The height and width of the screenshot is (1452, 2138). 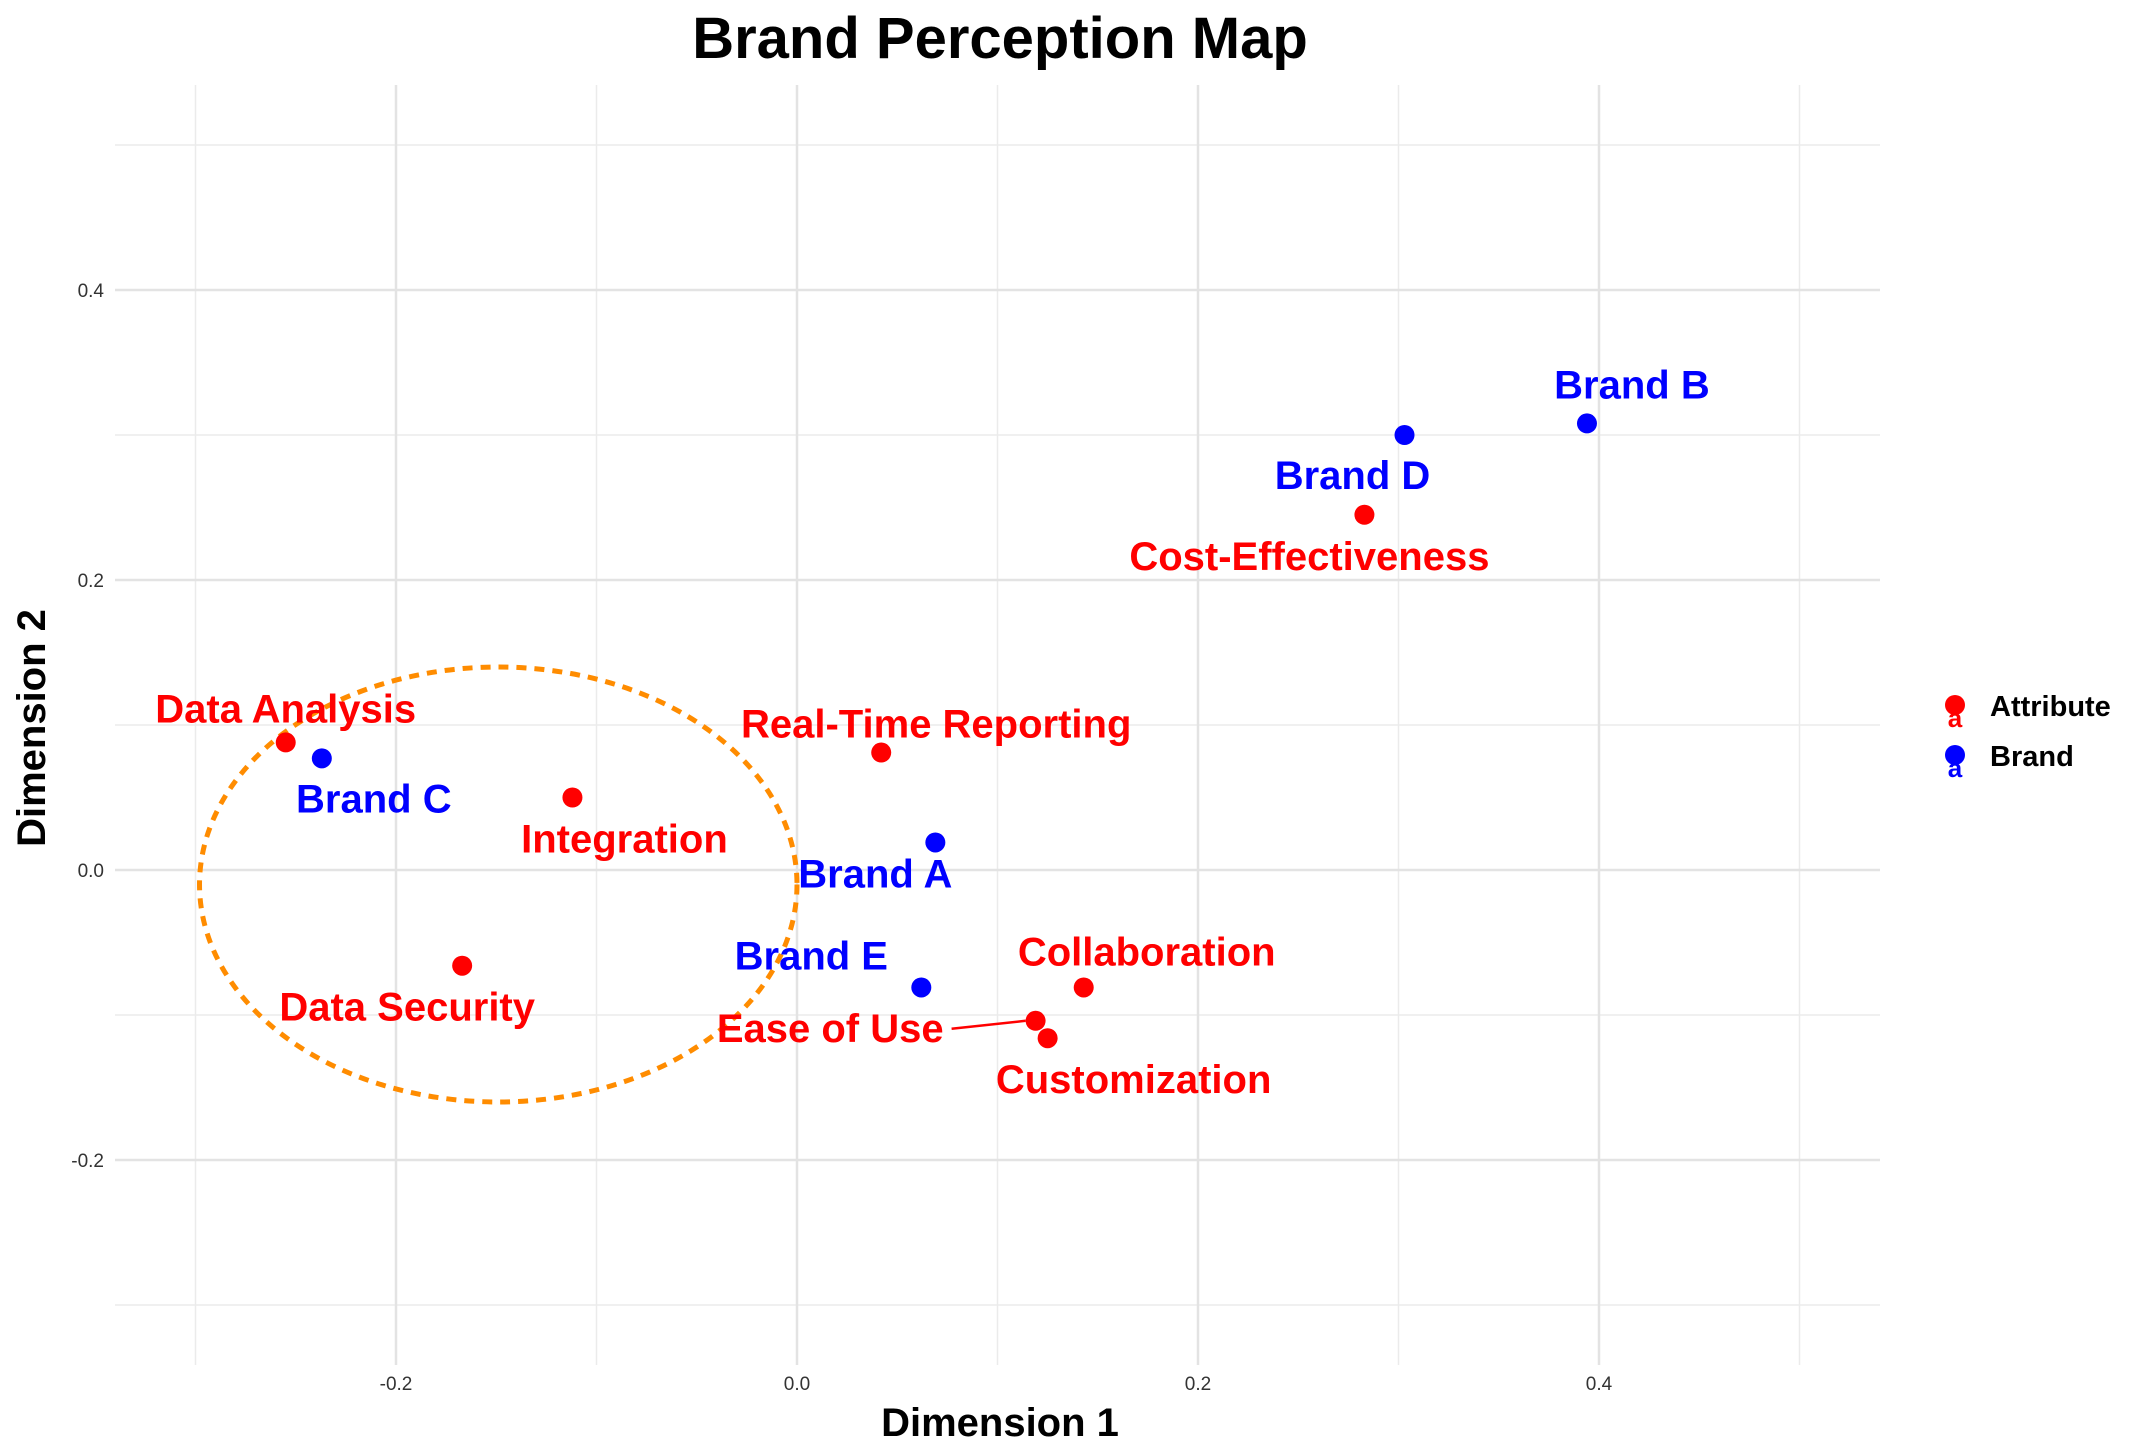 What do you see at coordinates (1599, 1384) in the screenshot?
I see `x-tick-label: 0.4` at bounding box center [1599, 1384].